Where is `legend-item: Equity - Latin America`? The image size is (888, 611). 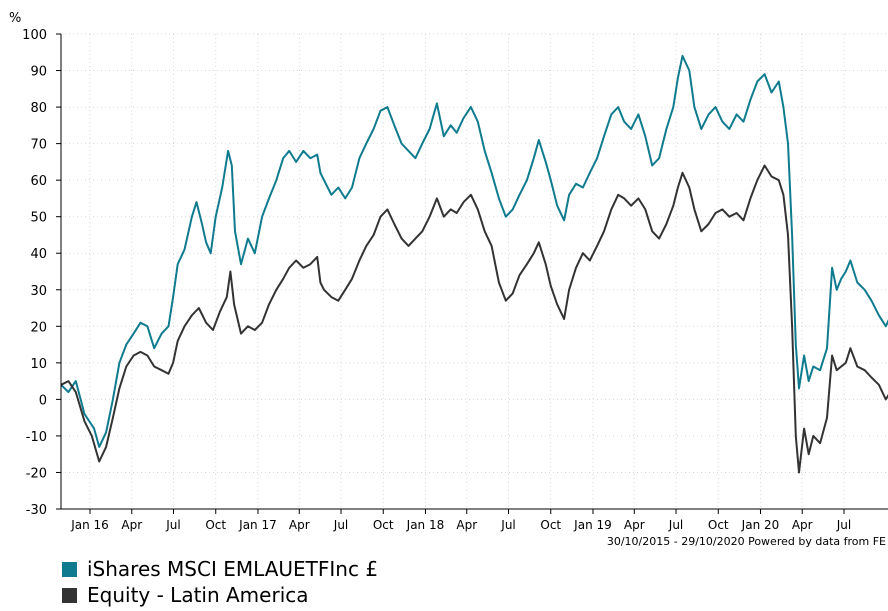 legend-item: Equity - Latin America is located at coordinates (220, 595).